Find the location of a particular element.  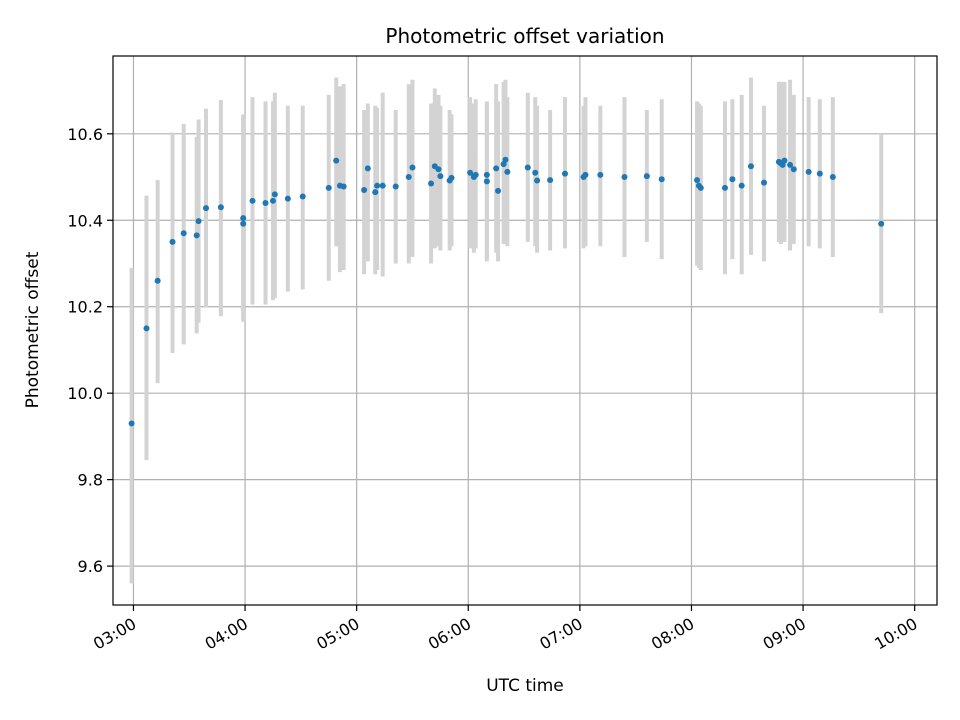

chart-title: Photometric offset variation is located at coordinates (524, 36).